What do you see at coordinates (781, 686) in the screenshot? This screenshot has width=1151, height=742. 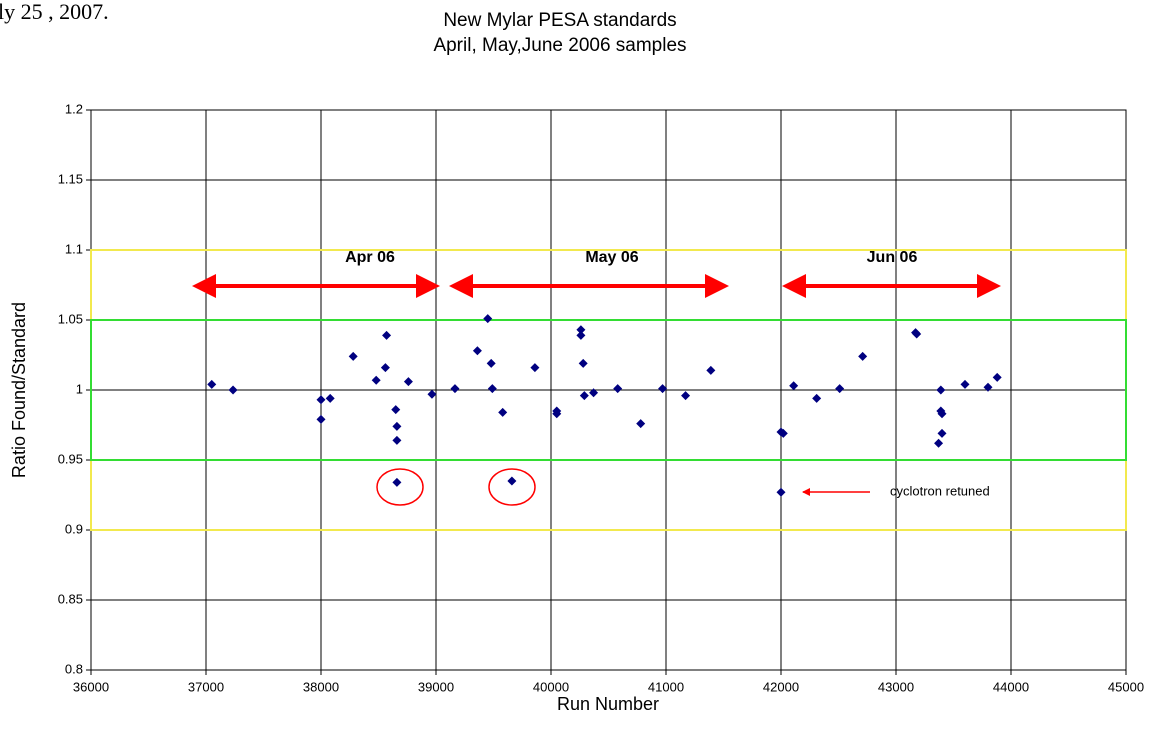 I see `x-tick-label: 42000` at bounding box center [781, 686].